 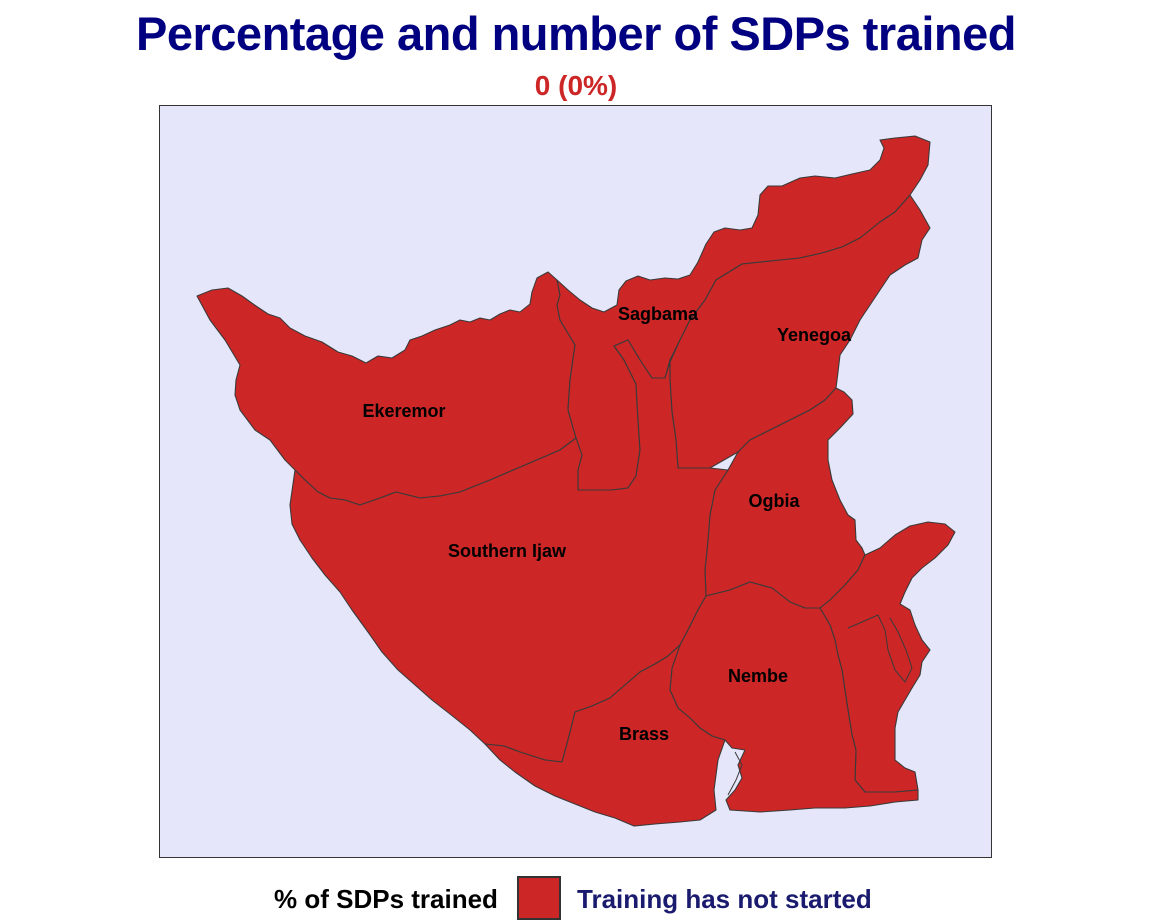 I want to click on creek-line, so click(x=880, y=648).